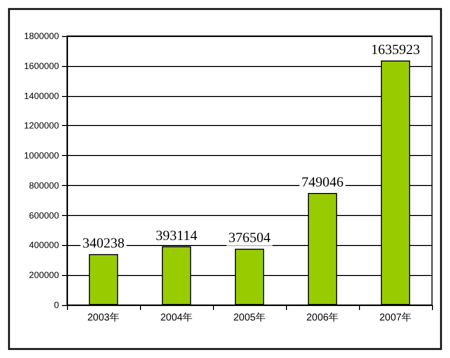 Image resolution: width=450 pixels, height=358 pixels. Describe the element at coordinates (43, 275) in the screenshot. I see `y-tick-label: 200000` at that location.